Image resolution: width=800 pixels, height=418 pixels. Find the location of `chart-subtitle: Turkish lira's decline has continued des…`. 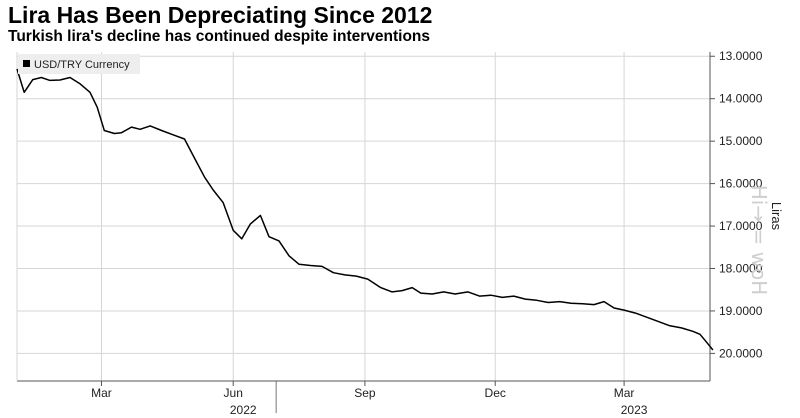

chart-subtitle: Turkish lira's decline has continued des… is located at coordinates (219, 36).